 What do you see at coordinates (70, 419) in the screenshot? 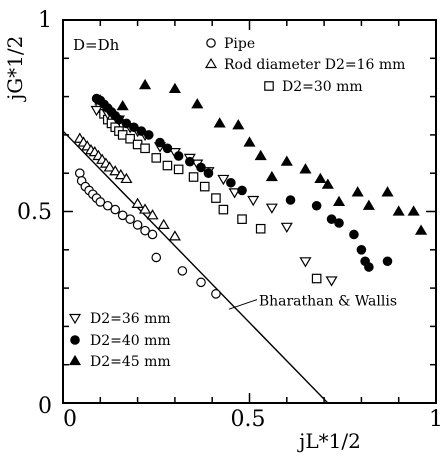
I see `x-tick-label-0: 0` at bounding box center [70, 419].